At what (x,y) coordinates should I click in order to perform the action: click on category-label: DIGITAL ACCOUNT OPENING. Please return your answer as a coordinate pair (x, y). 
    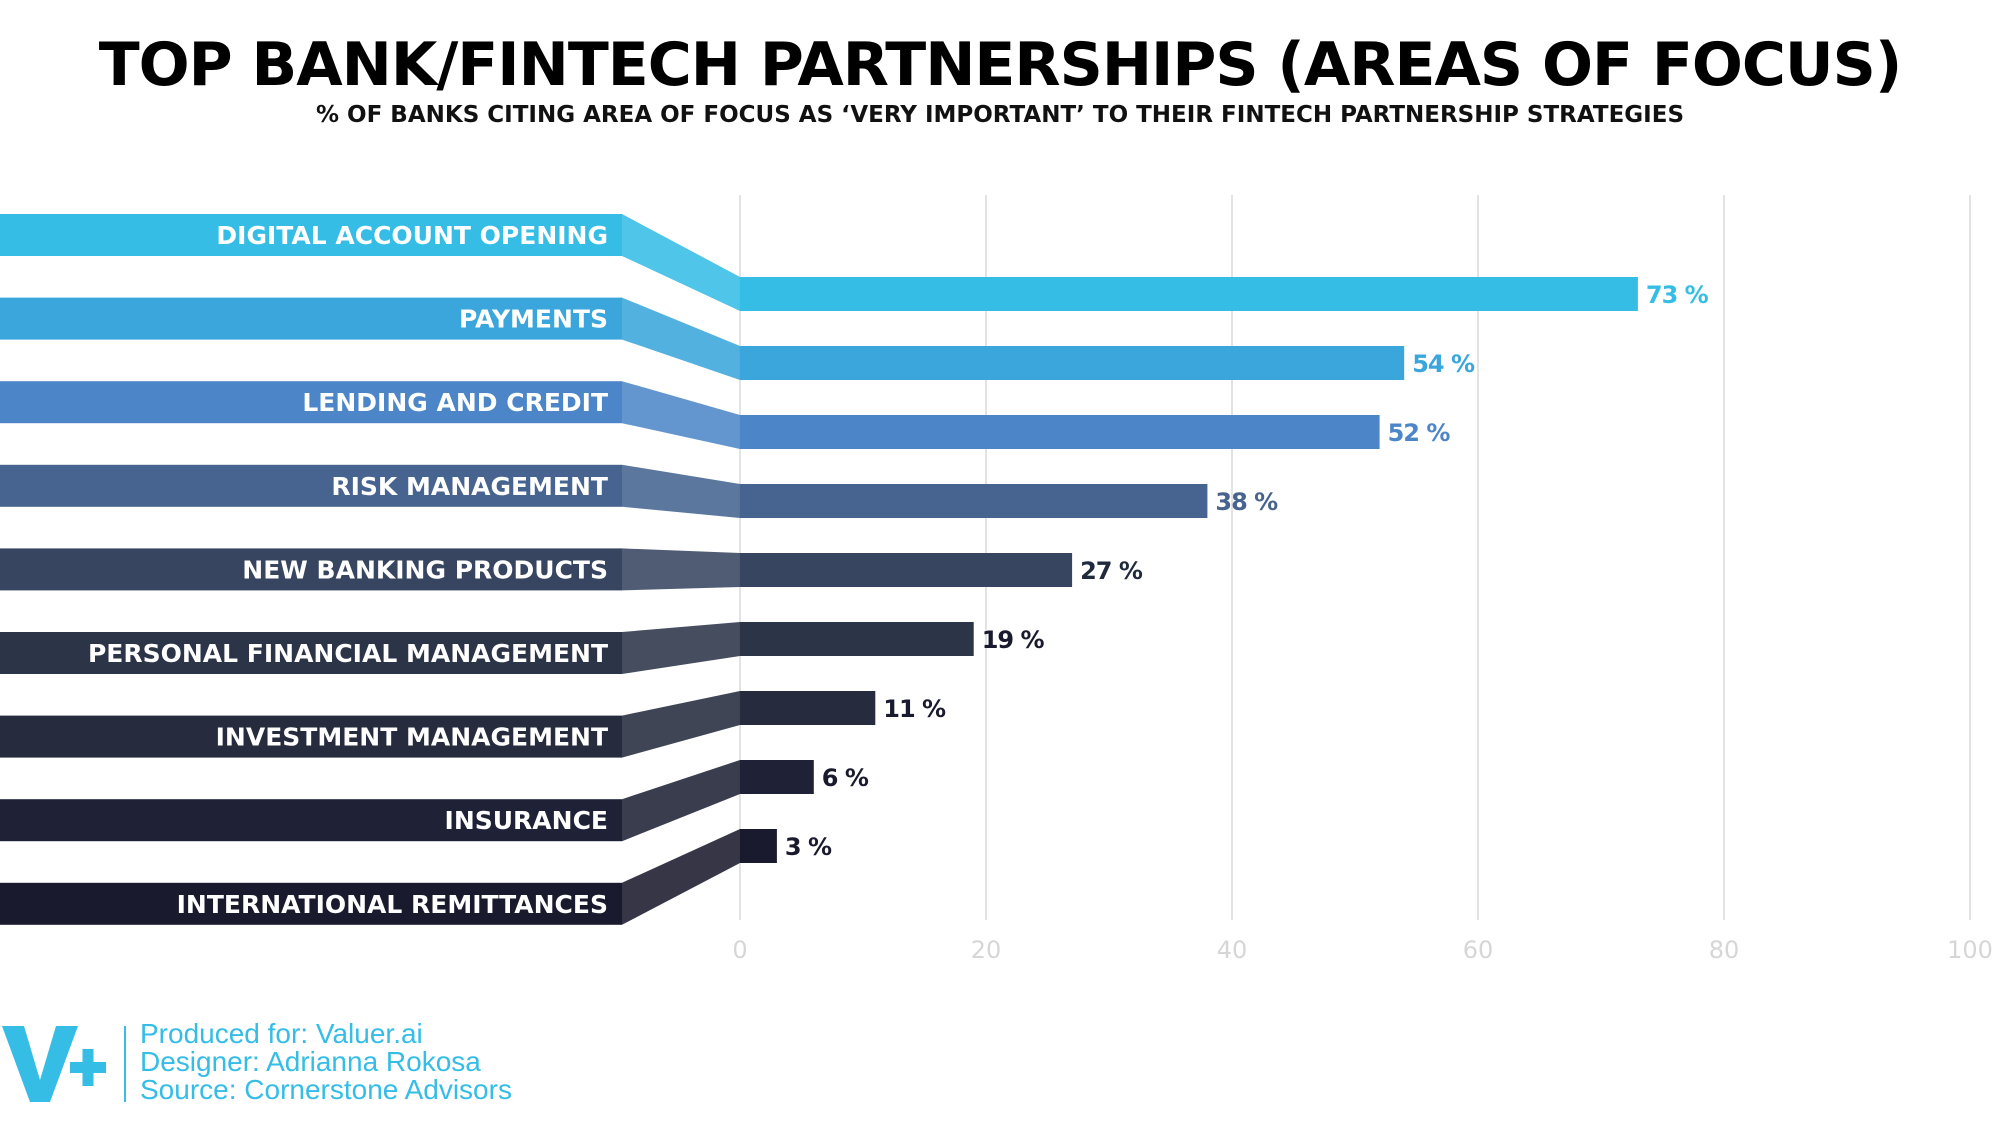
    Looking at the image, I should click on (412, 235).